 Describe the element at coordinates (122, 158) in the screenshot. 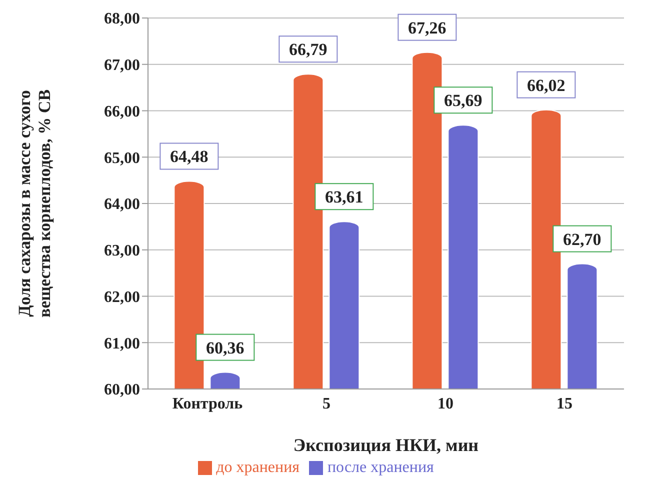

I see `y-tick-label: 65,00` at that location.